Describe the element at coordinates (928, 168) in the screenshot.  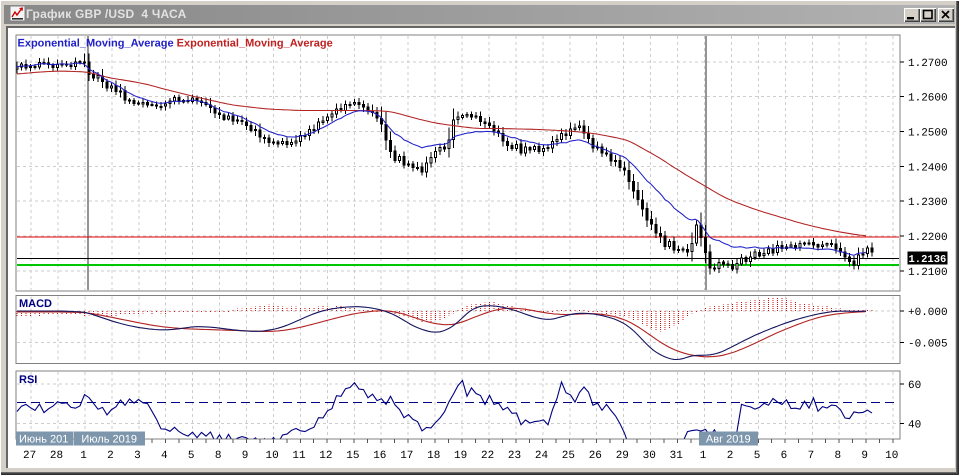
I see `svg-text: 1.2400` at that location.